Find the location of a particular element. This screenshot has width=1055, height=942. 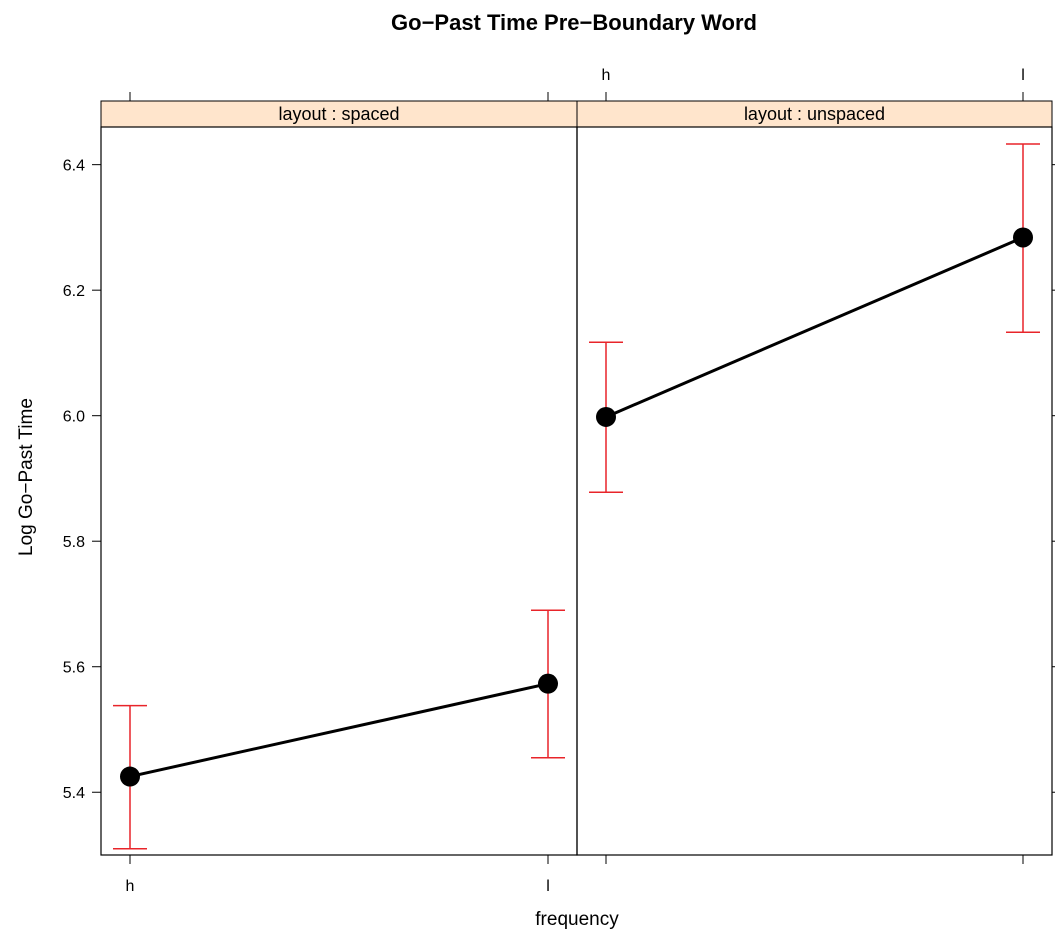

y-tick-label: 6.0 is located at coordinates (74, 417).